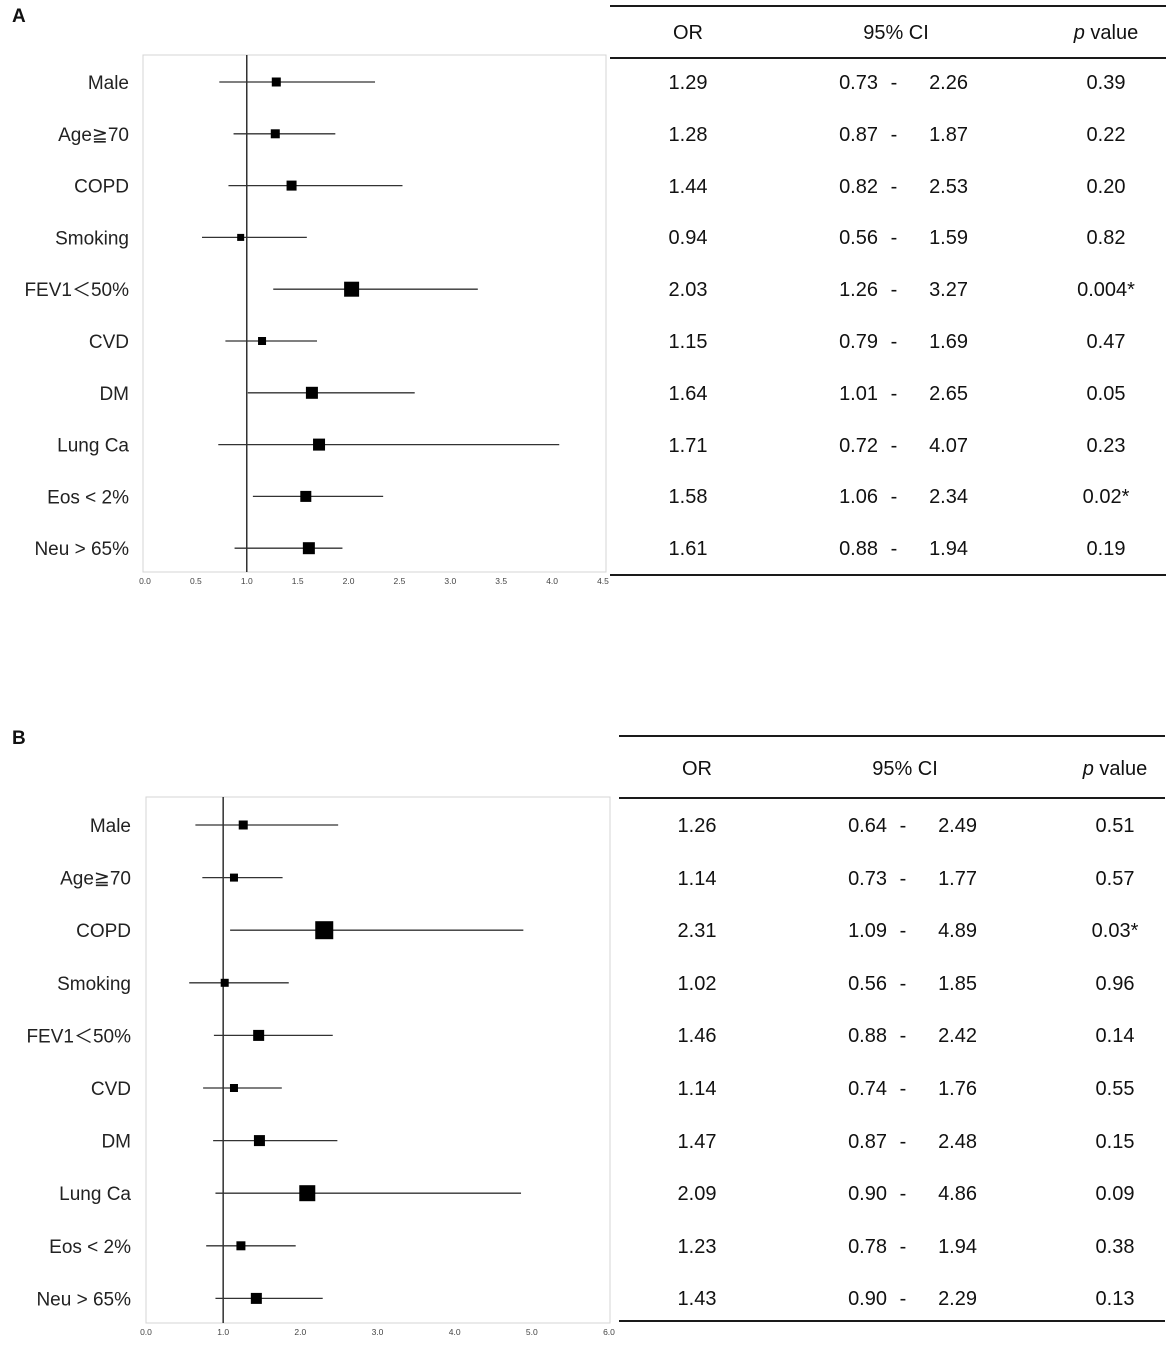 The image size is (1170, 1348). What do you see at coordinates (697, 1036) in the screenshot?
I see `or-value: 1.46` at bounding box center [697, 1036].